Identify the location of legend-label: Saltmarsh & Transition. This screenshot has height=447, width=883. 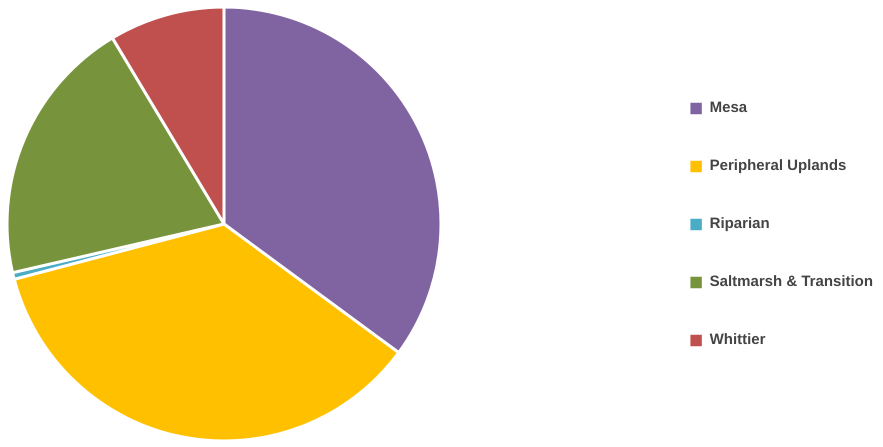
(791, 281).